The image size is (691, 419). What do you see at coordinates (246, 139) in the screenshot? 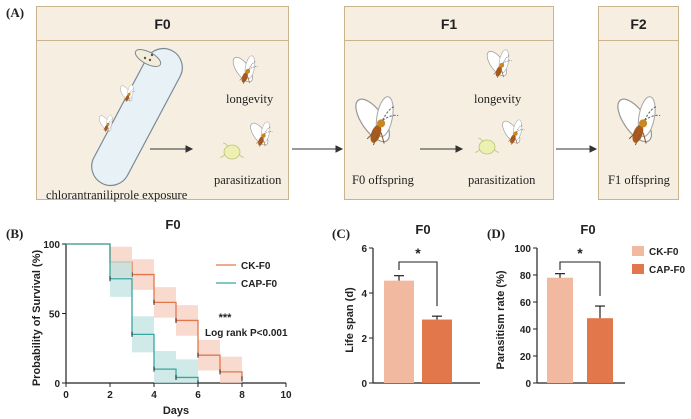
I see `wasp-parasitization-f0-icon` at bounding box center [246, 139].